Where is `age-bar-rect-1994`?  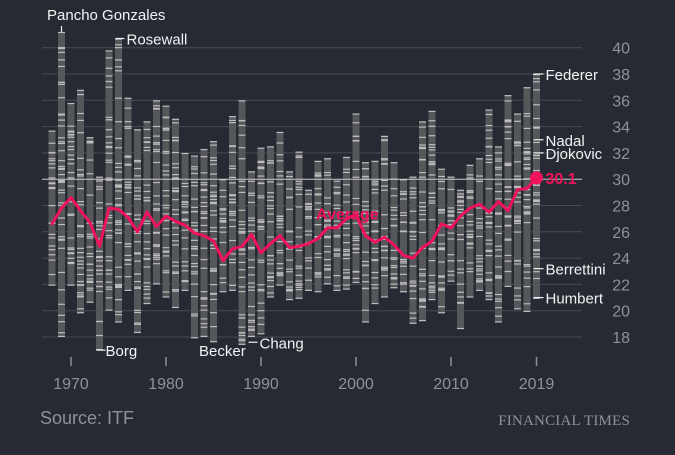
age-bar-rect-1994 is located at coordinates (299, 225).